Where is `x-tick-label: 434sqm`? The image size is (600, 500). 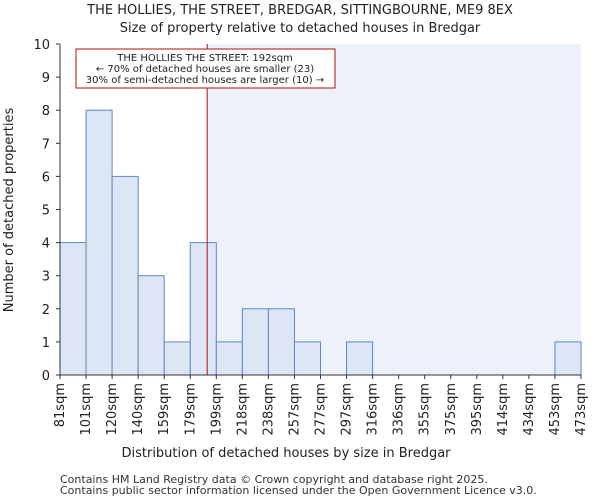 x-tick-label: 434sqm is located at coordinates (529, 409).